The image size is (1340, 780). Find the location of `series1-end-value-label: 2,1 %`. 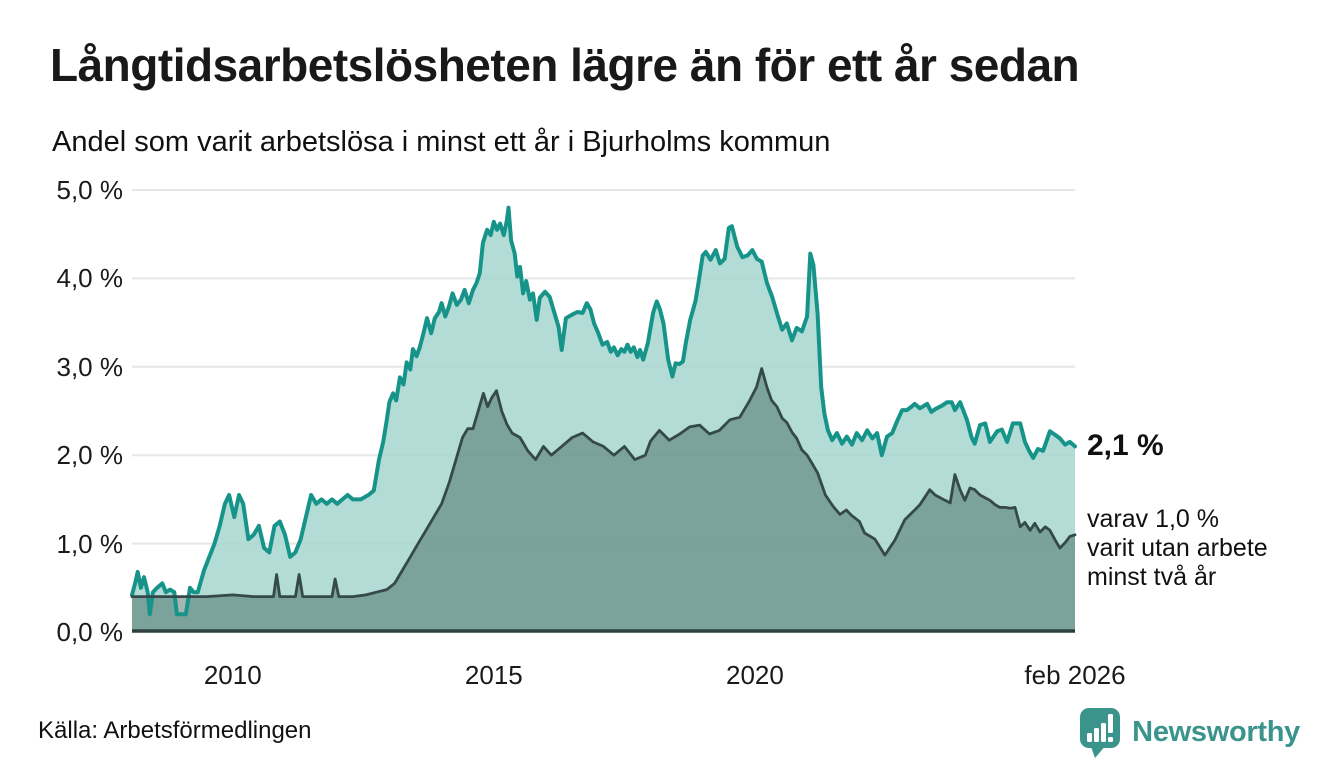

series1-end-value-label: 2,1 % is located at coordinates (1125, 445).